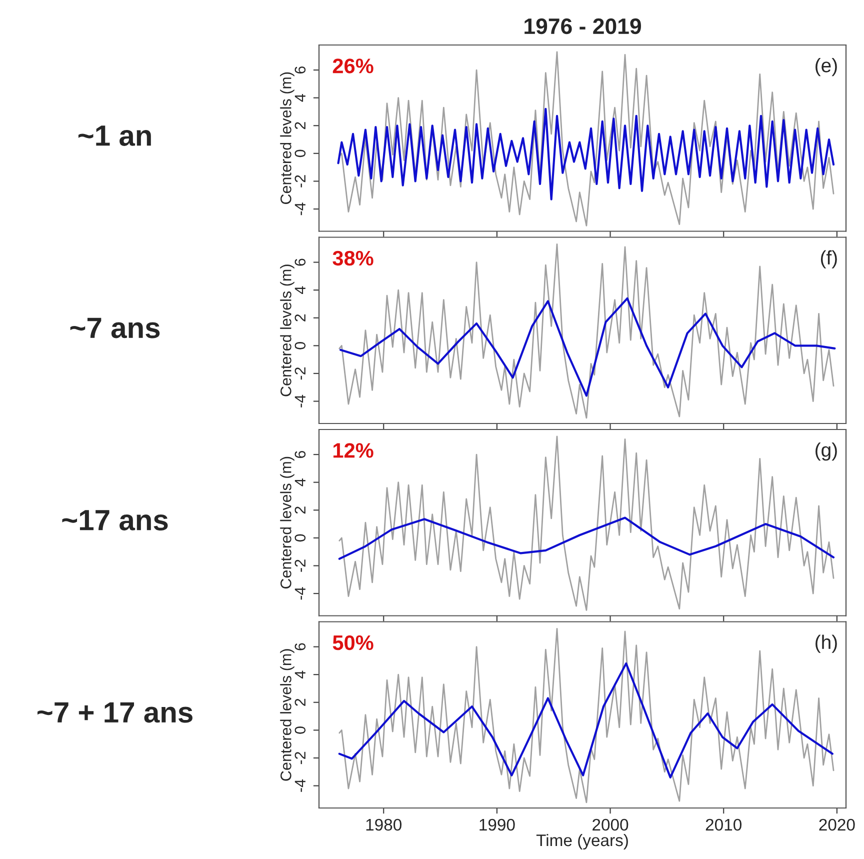 This screenshot has width=864, height=859. What do you see at coordinates (114, 136) in the screenshot?
I see `text: ~1 an` at bounding box center [114, 136].